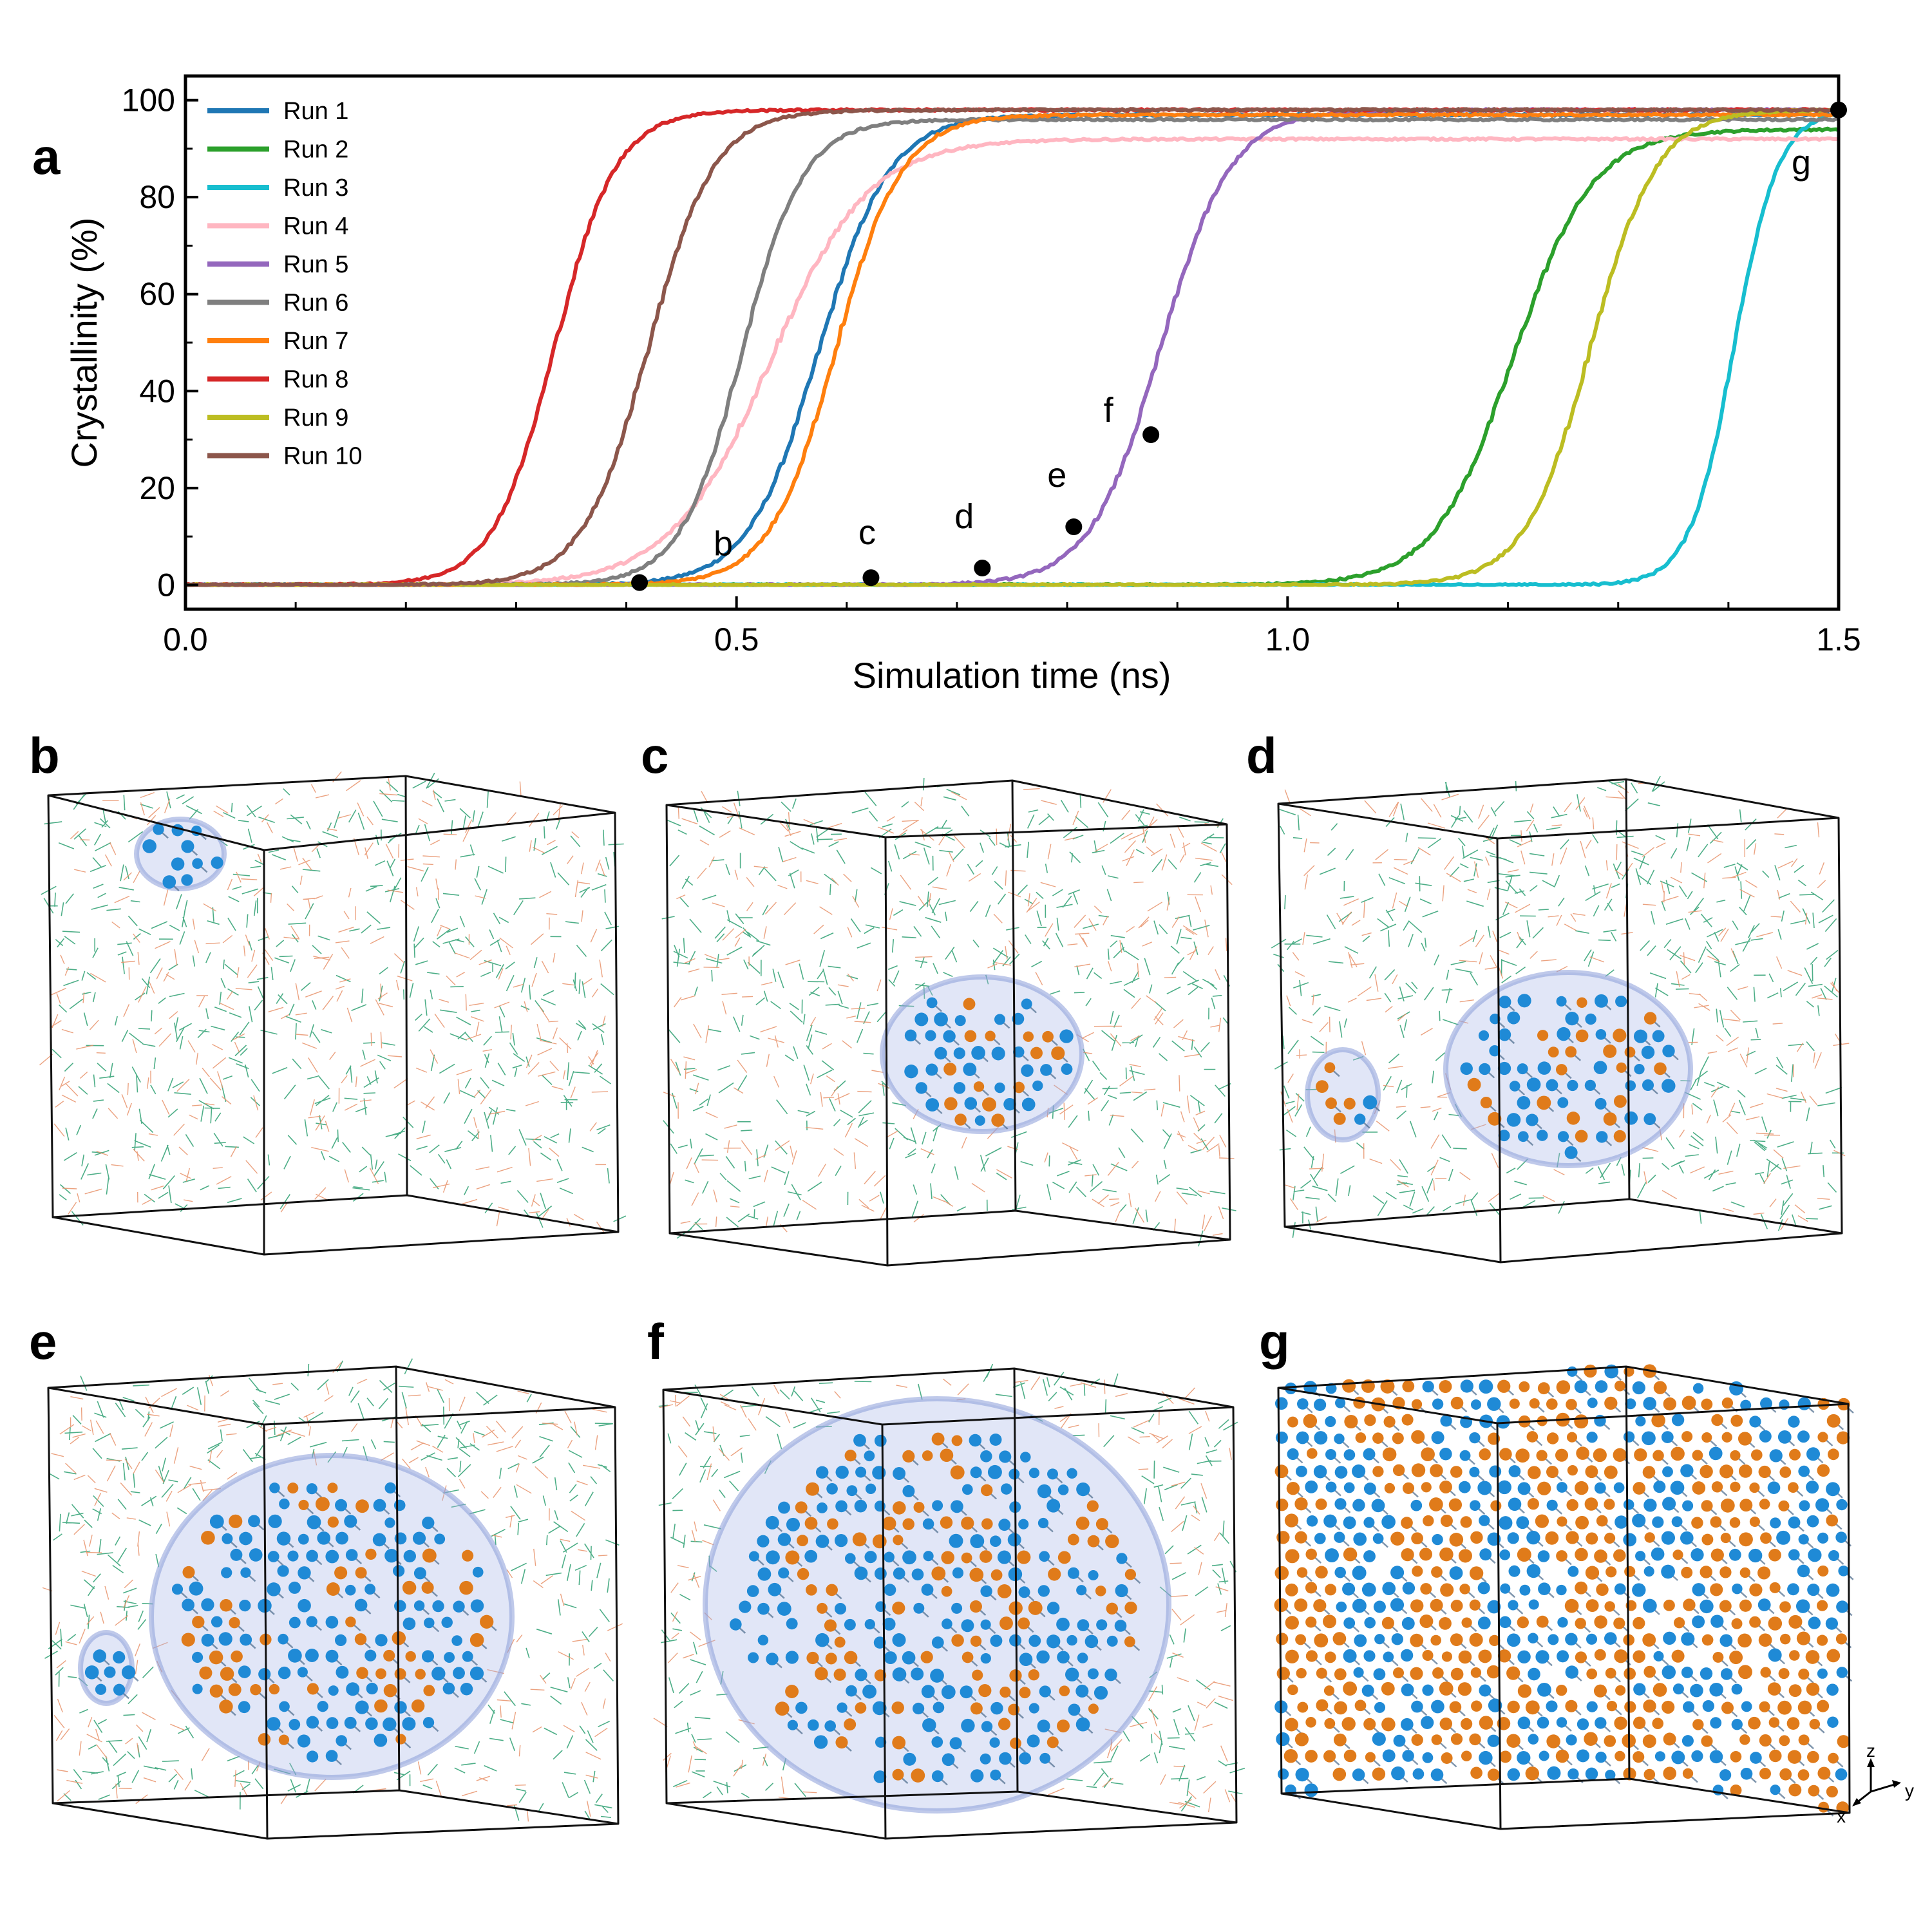 Image resolution: width=1932 pixels, height=1932 pixels. What do you see at coordinates (157, 294) in the screenshot?
I see `y-tick-label: 60` at bounding box center [157, 294].